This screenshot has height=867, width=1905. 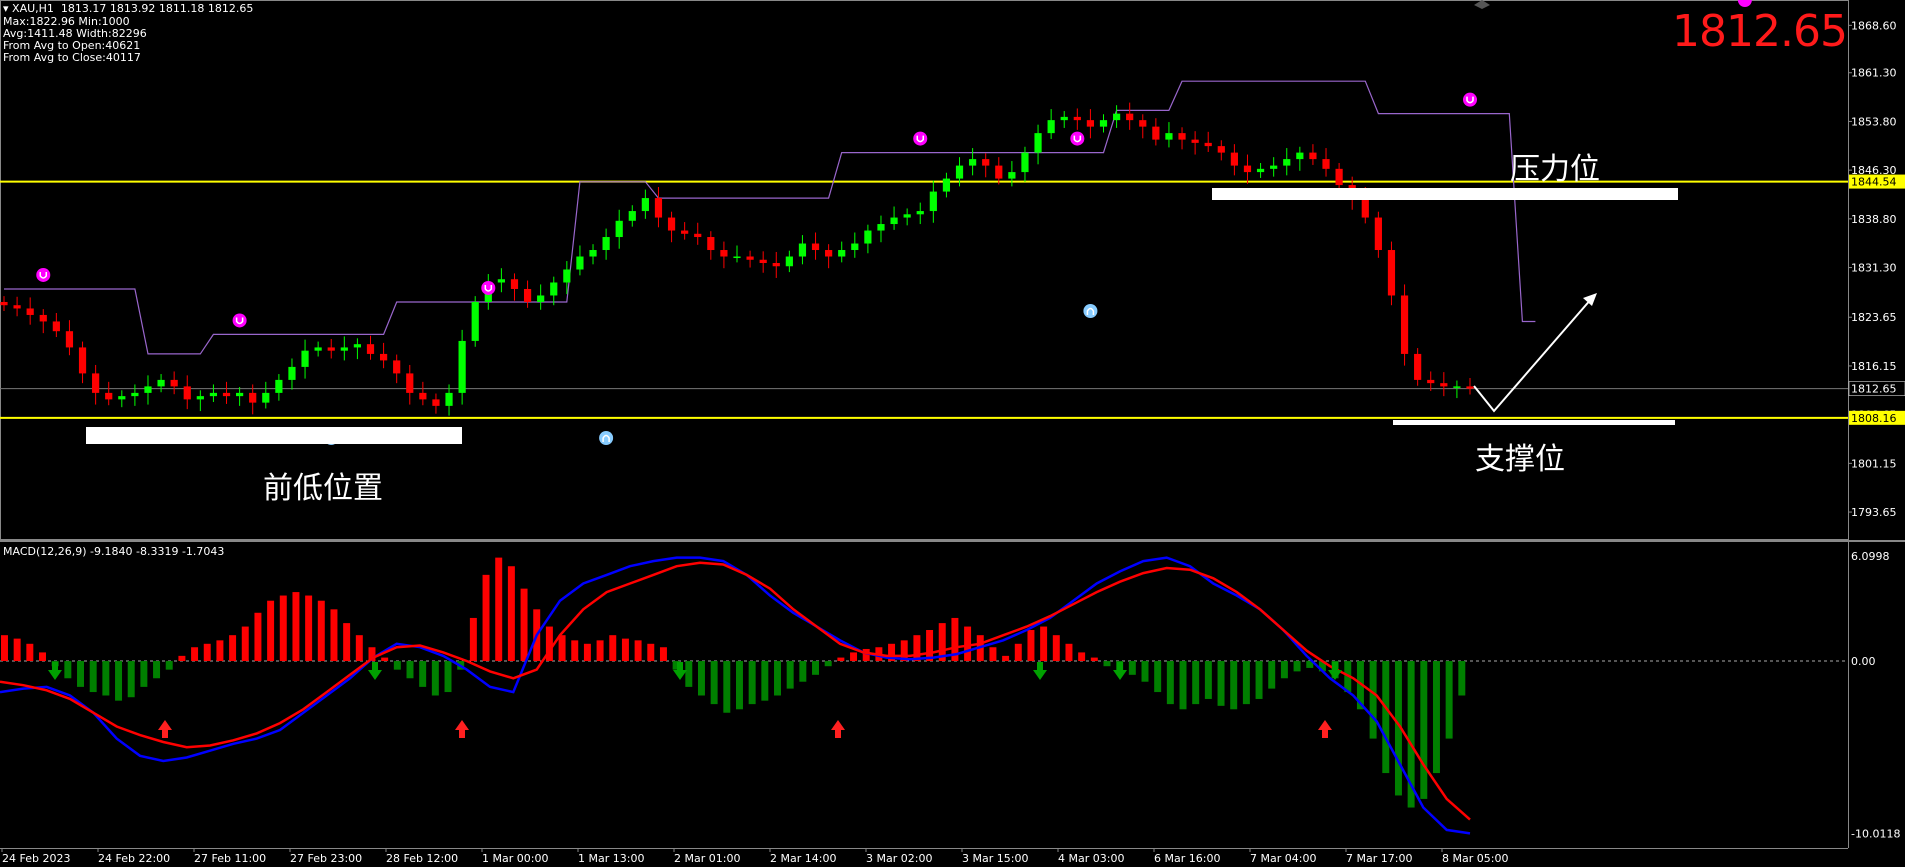 I want to click on price-tick-label: 1868.60, so click(x=1874, y=25).